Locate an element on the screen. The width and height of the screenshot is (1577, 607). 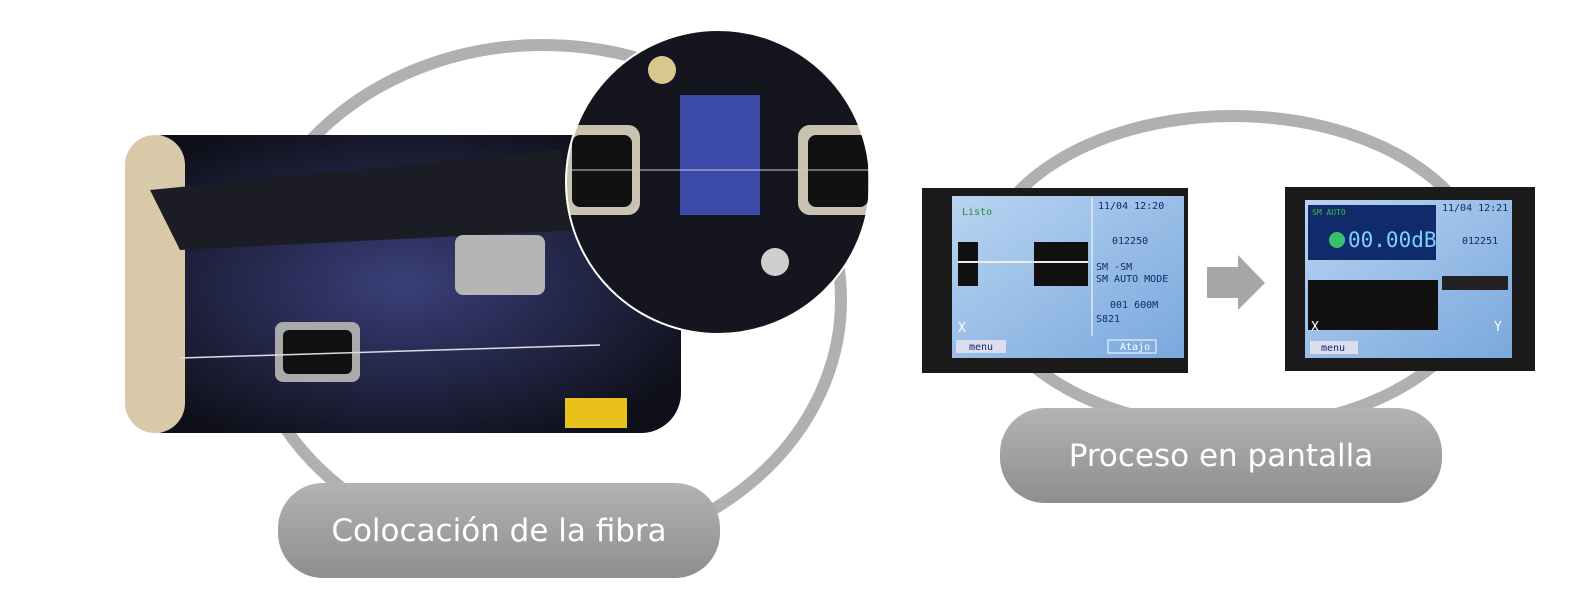
program: 001 600M is located at coordinates (1134, 305).